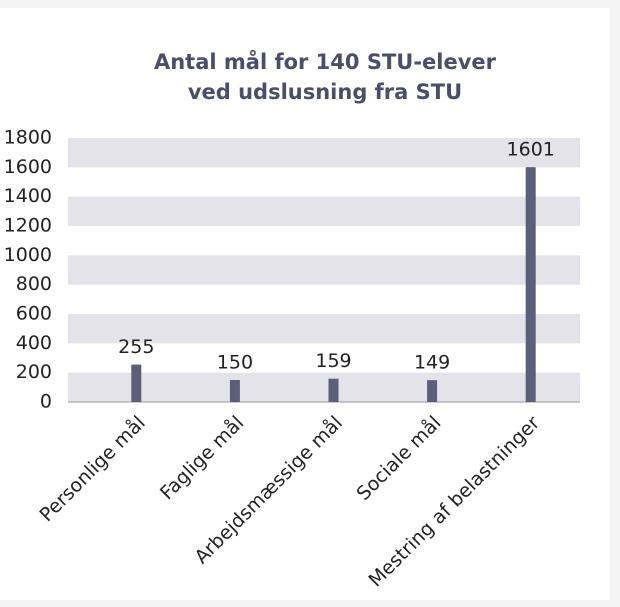 This screenshot has height=607, width=620. Describe the element at coordinates (136, 347) in the screenshot. I see `data-label: 255` at that location.